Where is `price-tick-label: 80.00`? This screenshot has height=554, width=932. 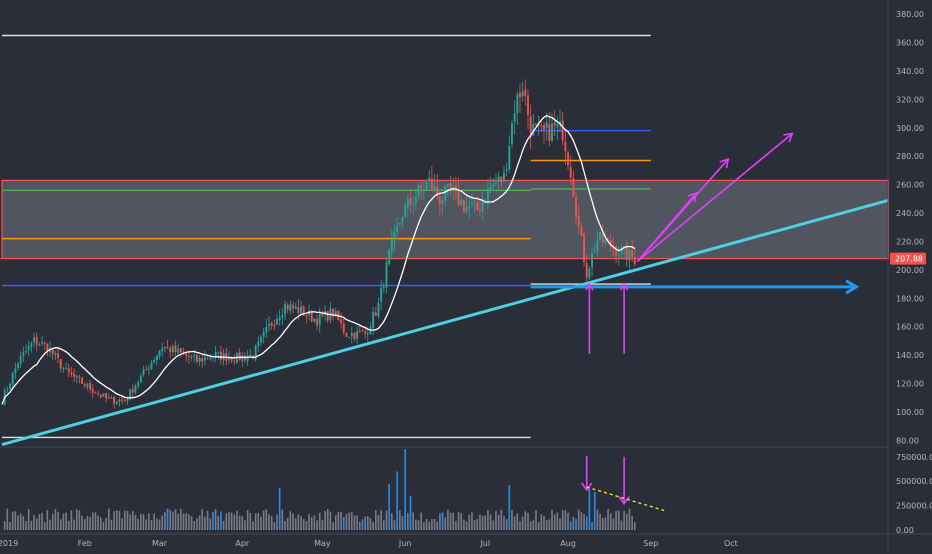 price-tick-label: 80.00 is located at coordinates (907, 440).